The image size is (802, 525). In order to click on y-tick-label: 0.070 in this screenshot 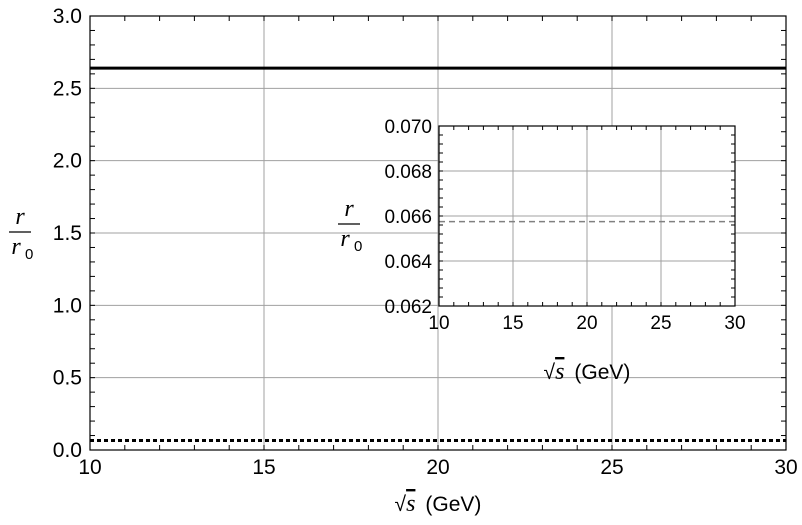, I will do `click(408, 127)`.